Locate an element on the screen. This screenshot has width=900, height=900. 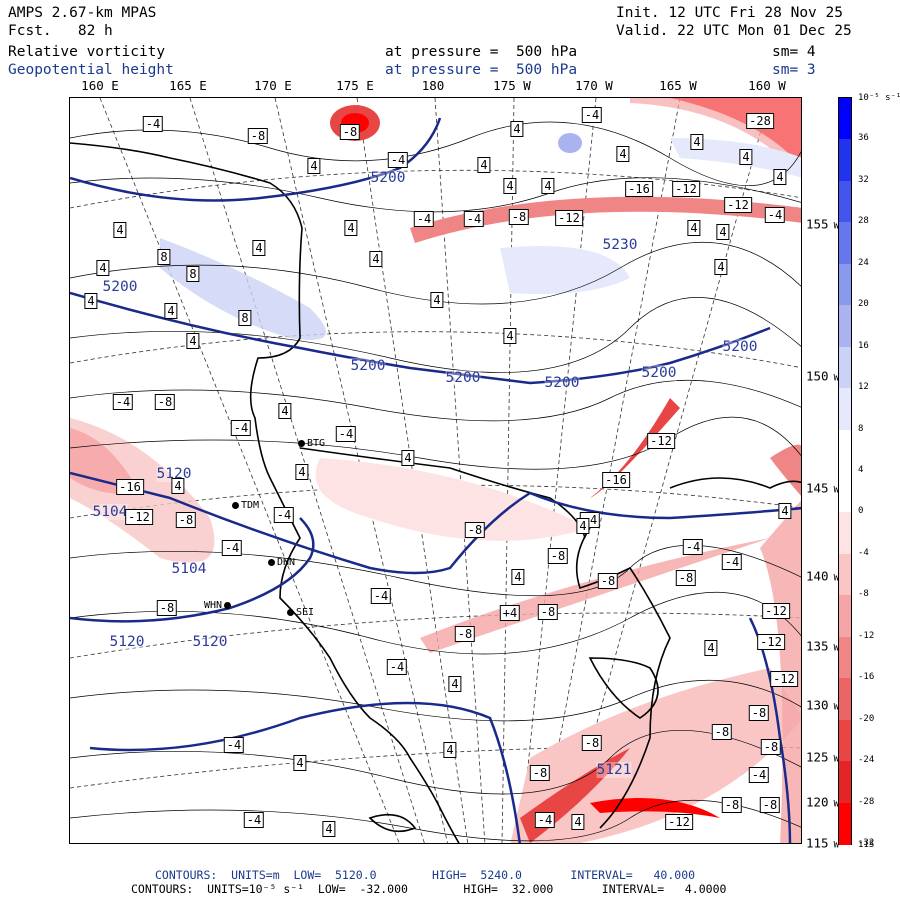
station-marker: TDM is located at coordinates (245, 505).